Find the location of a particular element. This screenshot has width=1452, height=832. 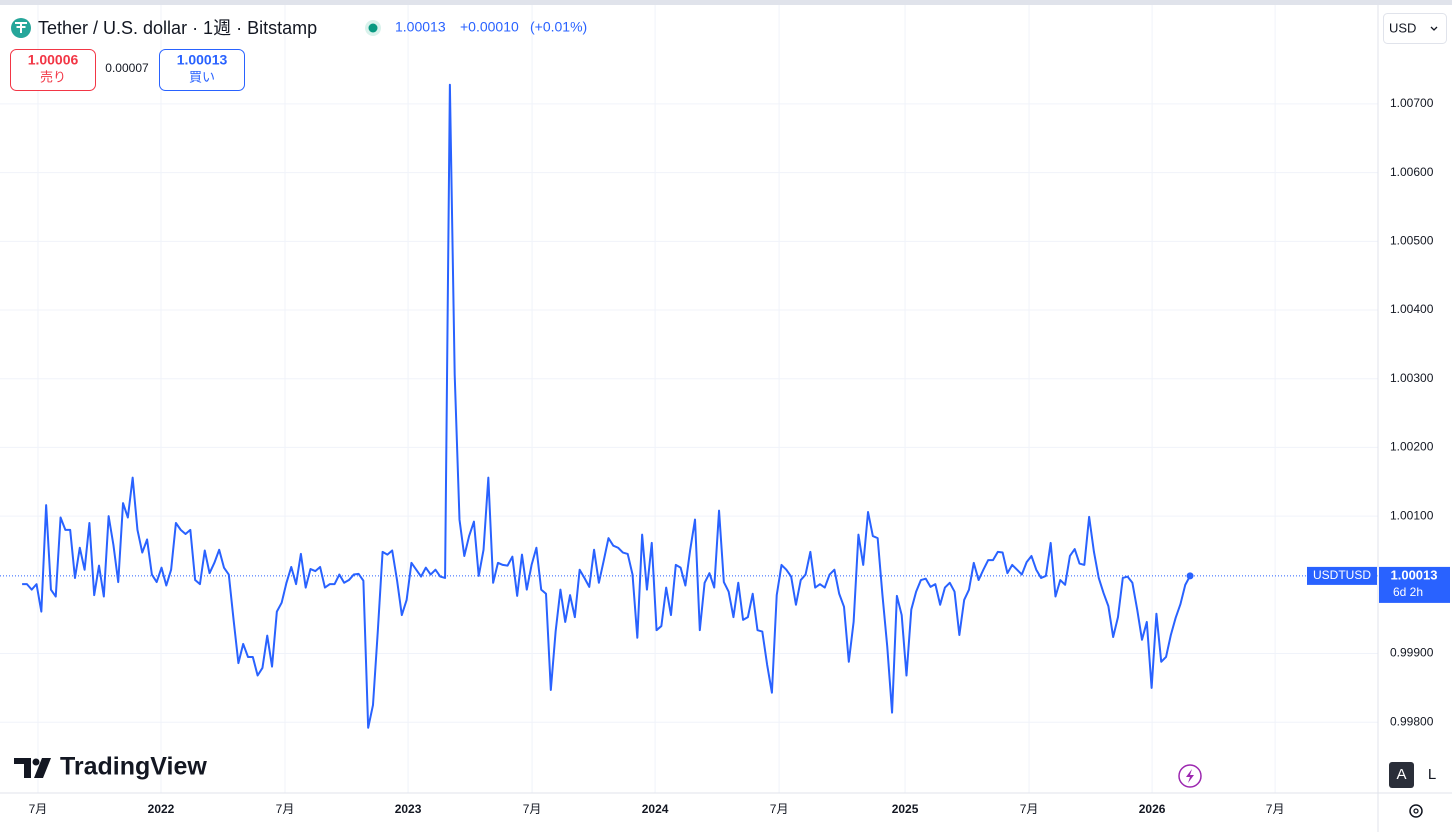

tv-logo-text: TradingView is located at coordinates (133, 767).